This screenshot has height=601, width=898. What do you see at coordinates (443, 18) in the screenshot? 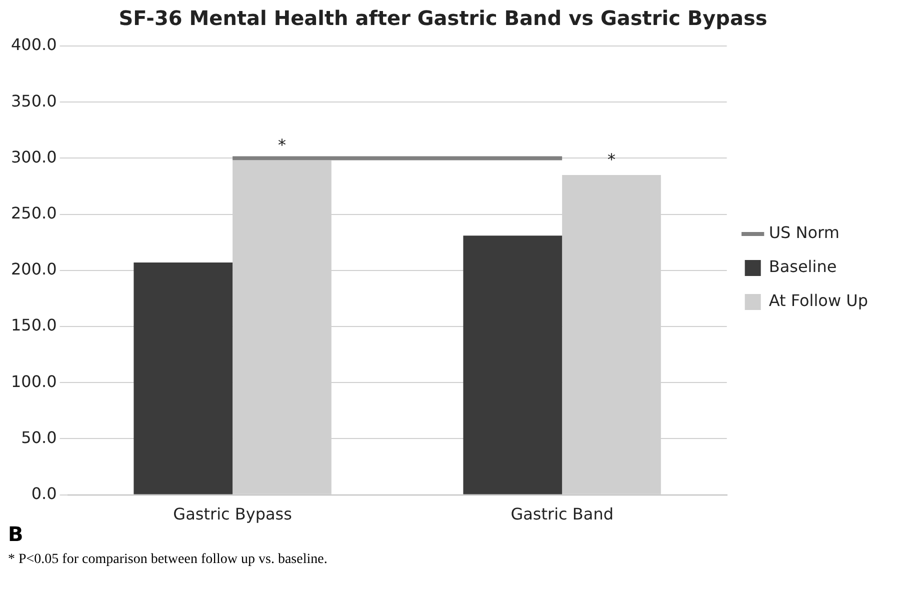
I see `chart-title: SF-36 Mental Health after Gastric Band vs Gastric Bypass` at bounding box center [443, 18].